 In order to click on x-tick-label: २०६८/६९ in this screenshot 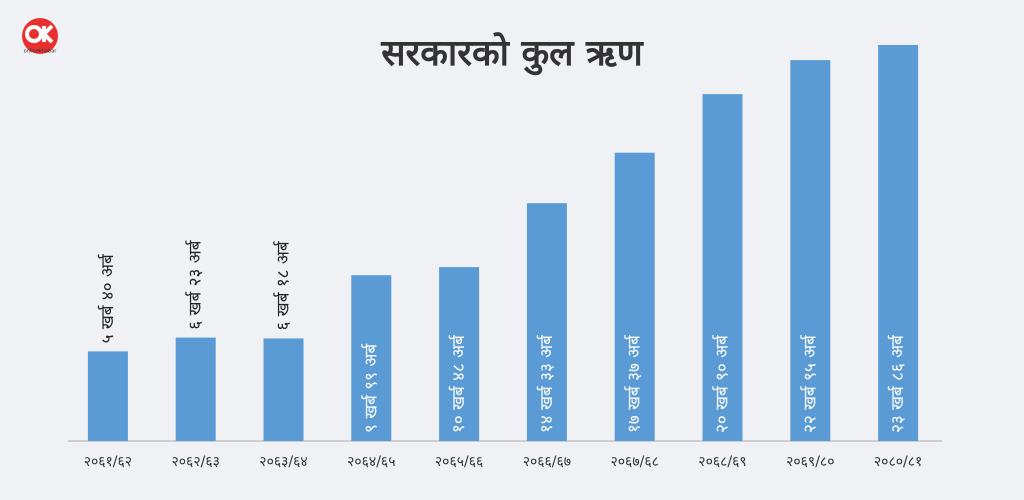, I will do `click(722, 462)`.